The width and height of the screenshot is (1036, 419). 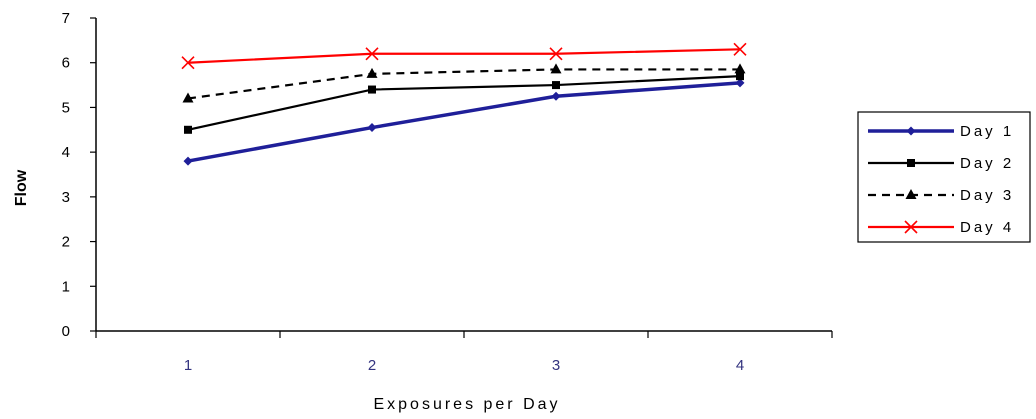 I want to click on legend-marker-stroke, so click(x=911, y=227).